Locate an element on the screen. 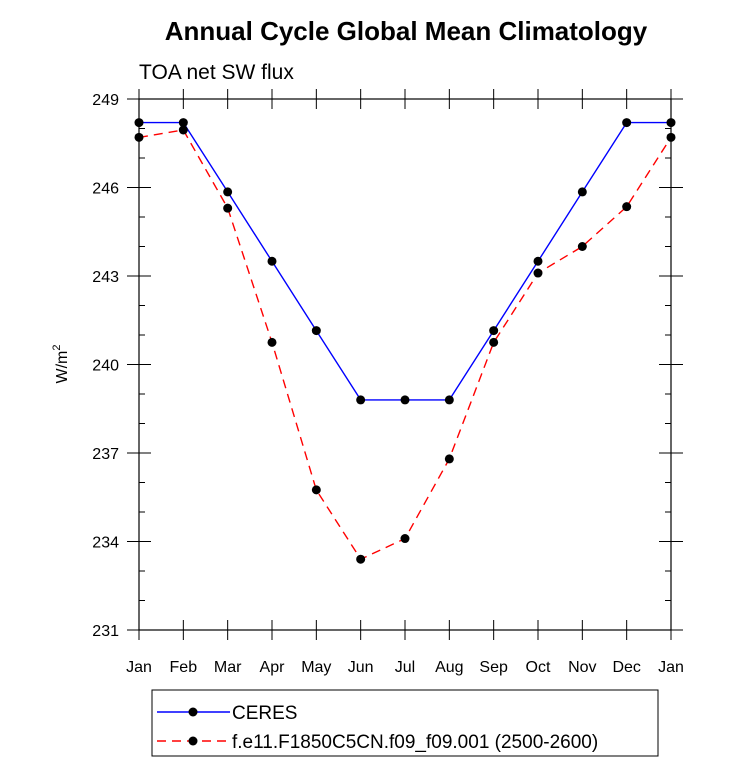  legend-label-1: CERES is located at coordinates (264, 713).